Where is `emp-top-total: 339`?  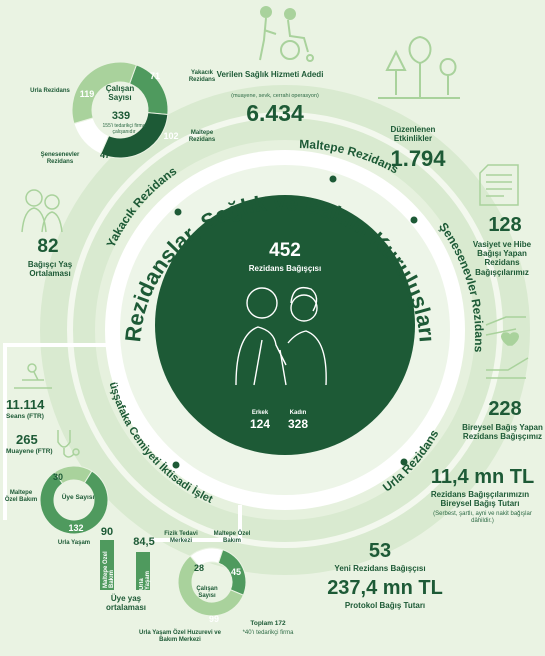
emp-top-total: 339 is located at coordinates (121, 116).